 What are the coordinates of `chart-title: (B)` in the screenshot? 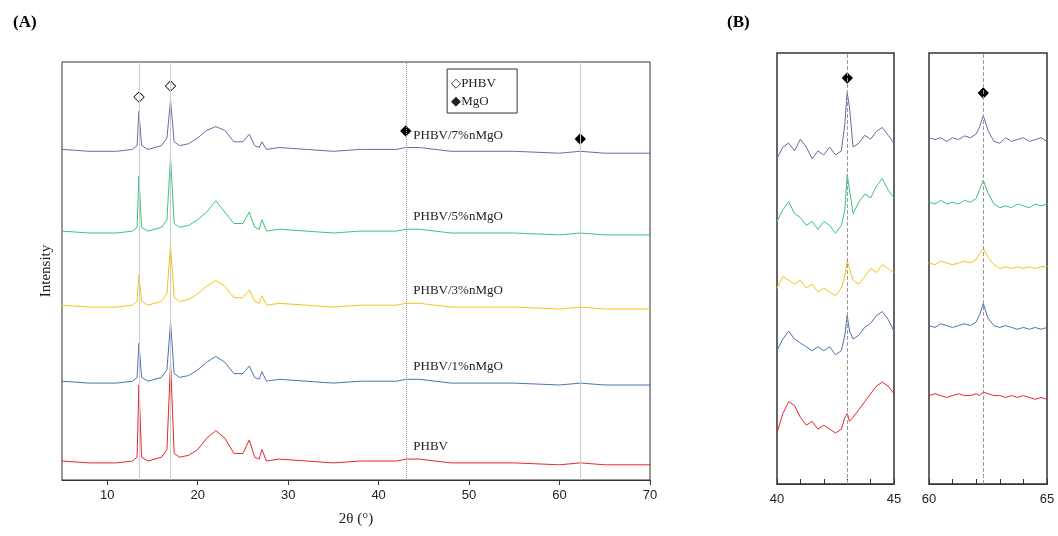 It's located at (738, 21).